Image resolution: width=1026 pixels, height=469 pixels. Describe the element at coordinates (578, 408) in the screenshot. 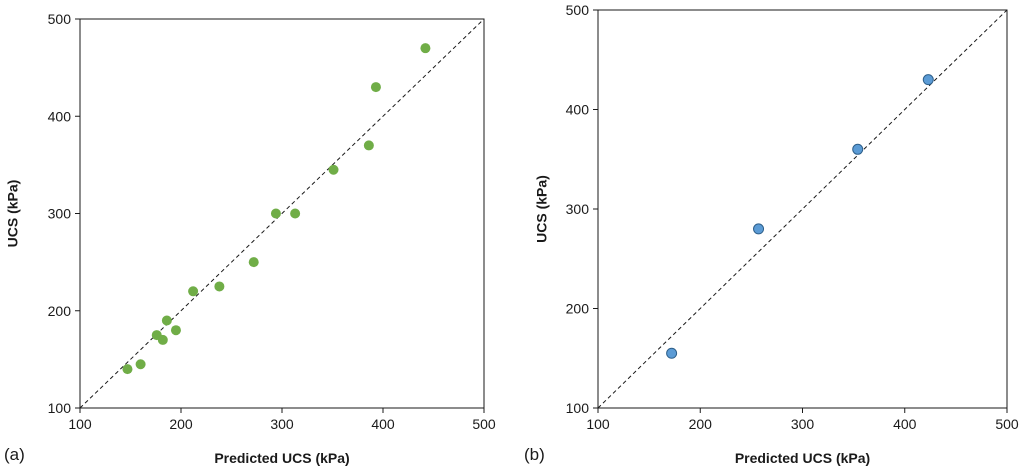

I see `chart-b-y-tick-label: 100` at that location.